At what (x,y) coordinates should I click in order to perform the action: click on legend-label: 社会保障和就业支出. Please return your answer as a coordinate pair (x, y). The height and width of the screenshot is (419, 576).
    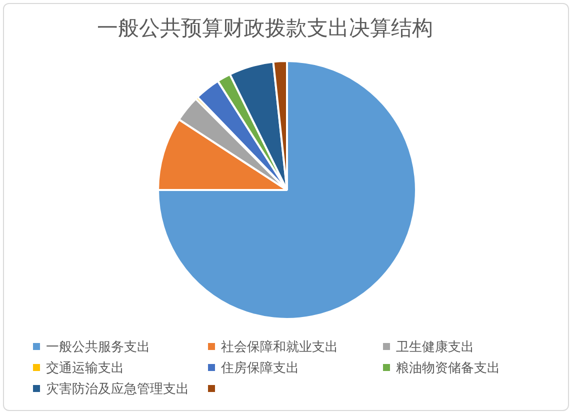
    Looking at the image, I should click on (279, 347).